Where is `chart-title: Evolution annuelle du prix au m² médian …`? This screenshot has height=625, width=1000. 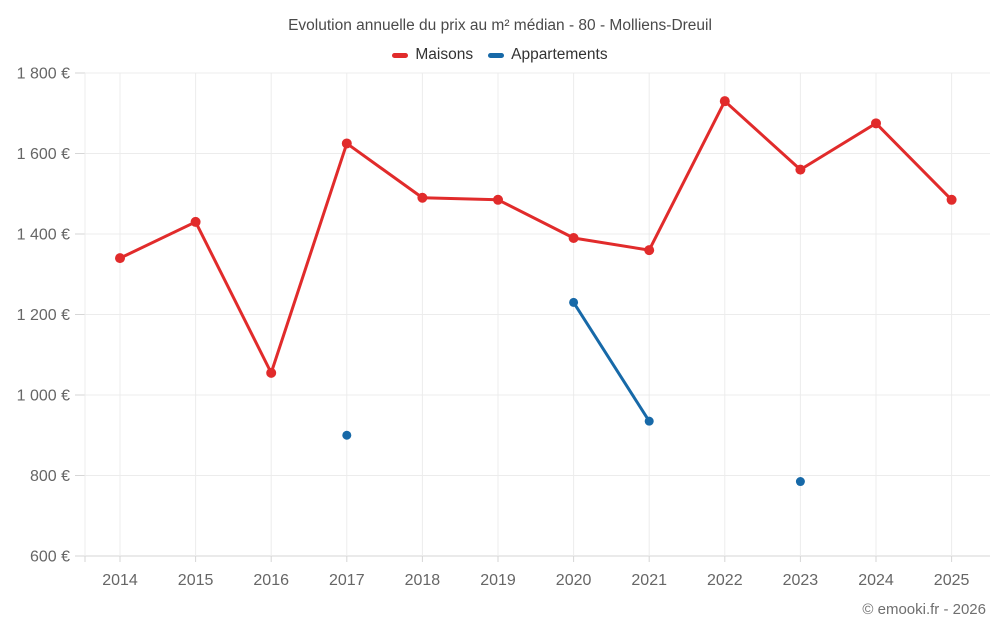
chart-title: Evolution annuelle du prix au m² médian … is located at coordinates (500, 25).